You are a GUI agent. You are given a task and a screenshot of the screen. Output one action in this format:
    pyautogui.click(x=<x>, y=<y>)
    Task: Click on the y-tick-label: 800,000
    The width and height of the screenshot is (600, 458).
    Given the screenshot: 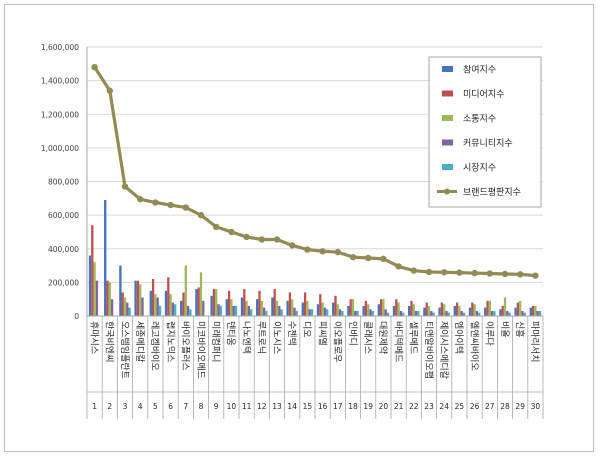 What is the action you would take?
    pyautogui.click(x=63, y=182)
    